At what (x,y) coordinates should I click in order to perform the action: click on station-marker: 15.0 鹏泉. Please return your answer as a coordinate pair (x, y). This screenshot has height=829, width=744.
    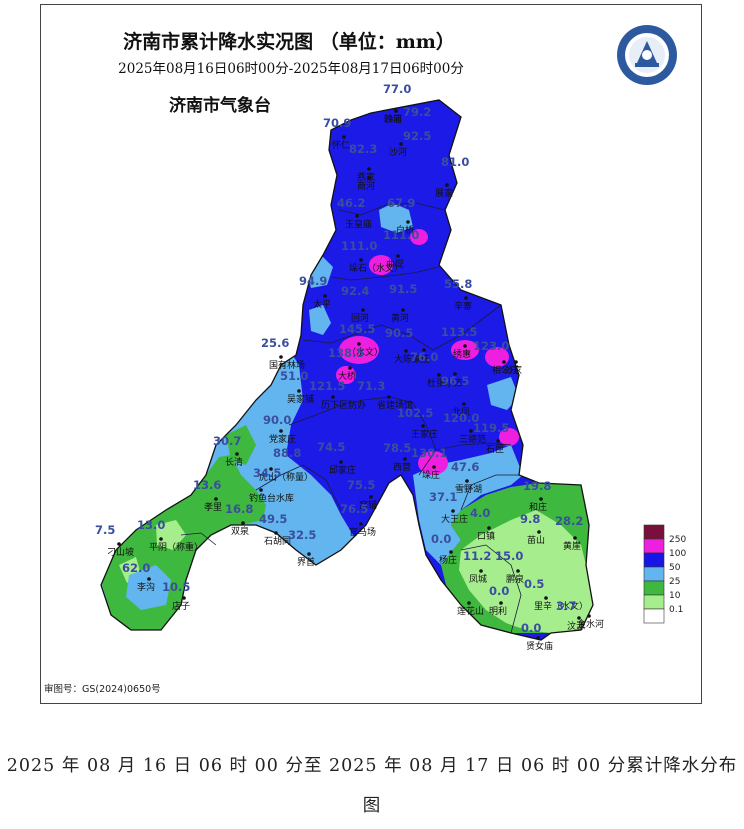
    Looking at the image, I should click on (509, 567).